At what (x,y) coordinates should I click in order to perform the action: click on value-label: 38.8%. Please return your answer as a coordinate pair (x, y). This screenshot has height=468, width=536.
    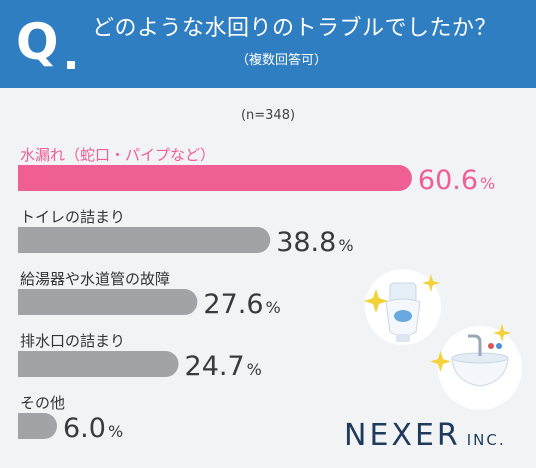
    Looking at the image, I should click on (314, 242).